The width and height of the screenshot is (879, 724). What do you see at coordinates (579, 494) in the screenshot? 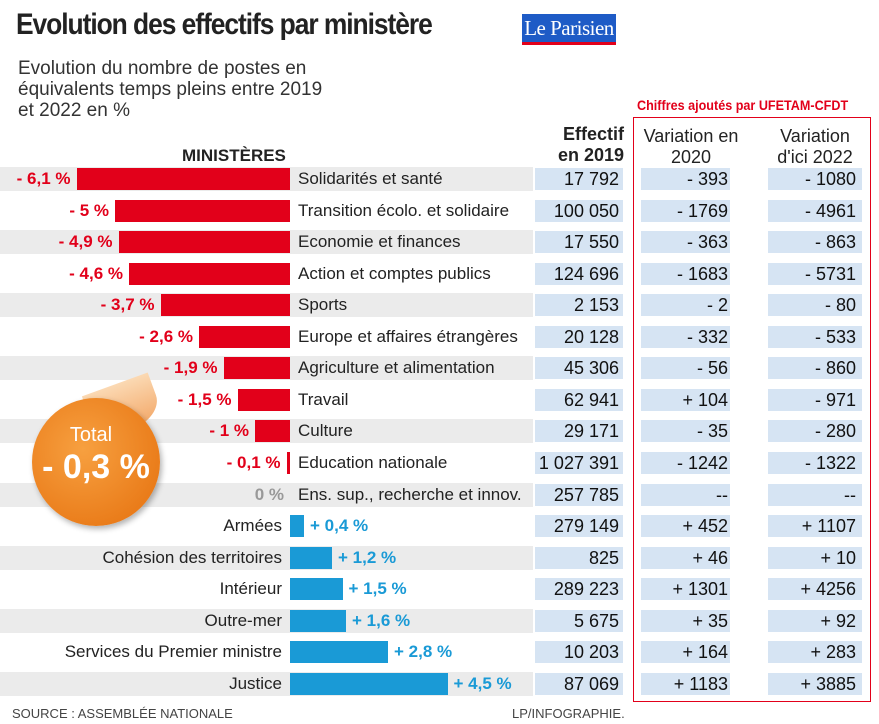
I see `effectif-cell: 257 785` at bounding box center [579, 494].